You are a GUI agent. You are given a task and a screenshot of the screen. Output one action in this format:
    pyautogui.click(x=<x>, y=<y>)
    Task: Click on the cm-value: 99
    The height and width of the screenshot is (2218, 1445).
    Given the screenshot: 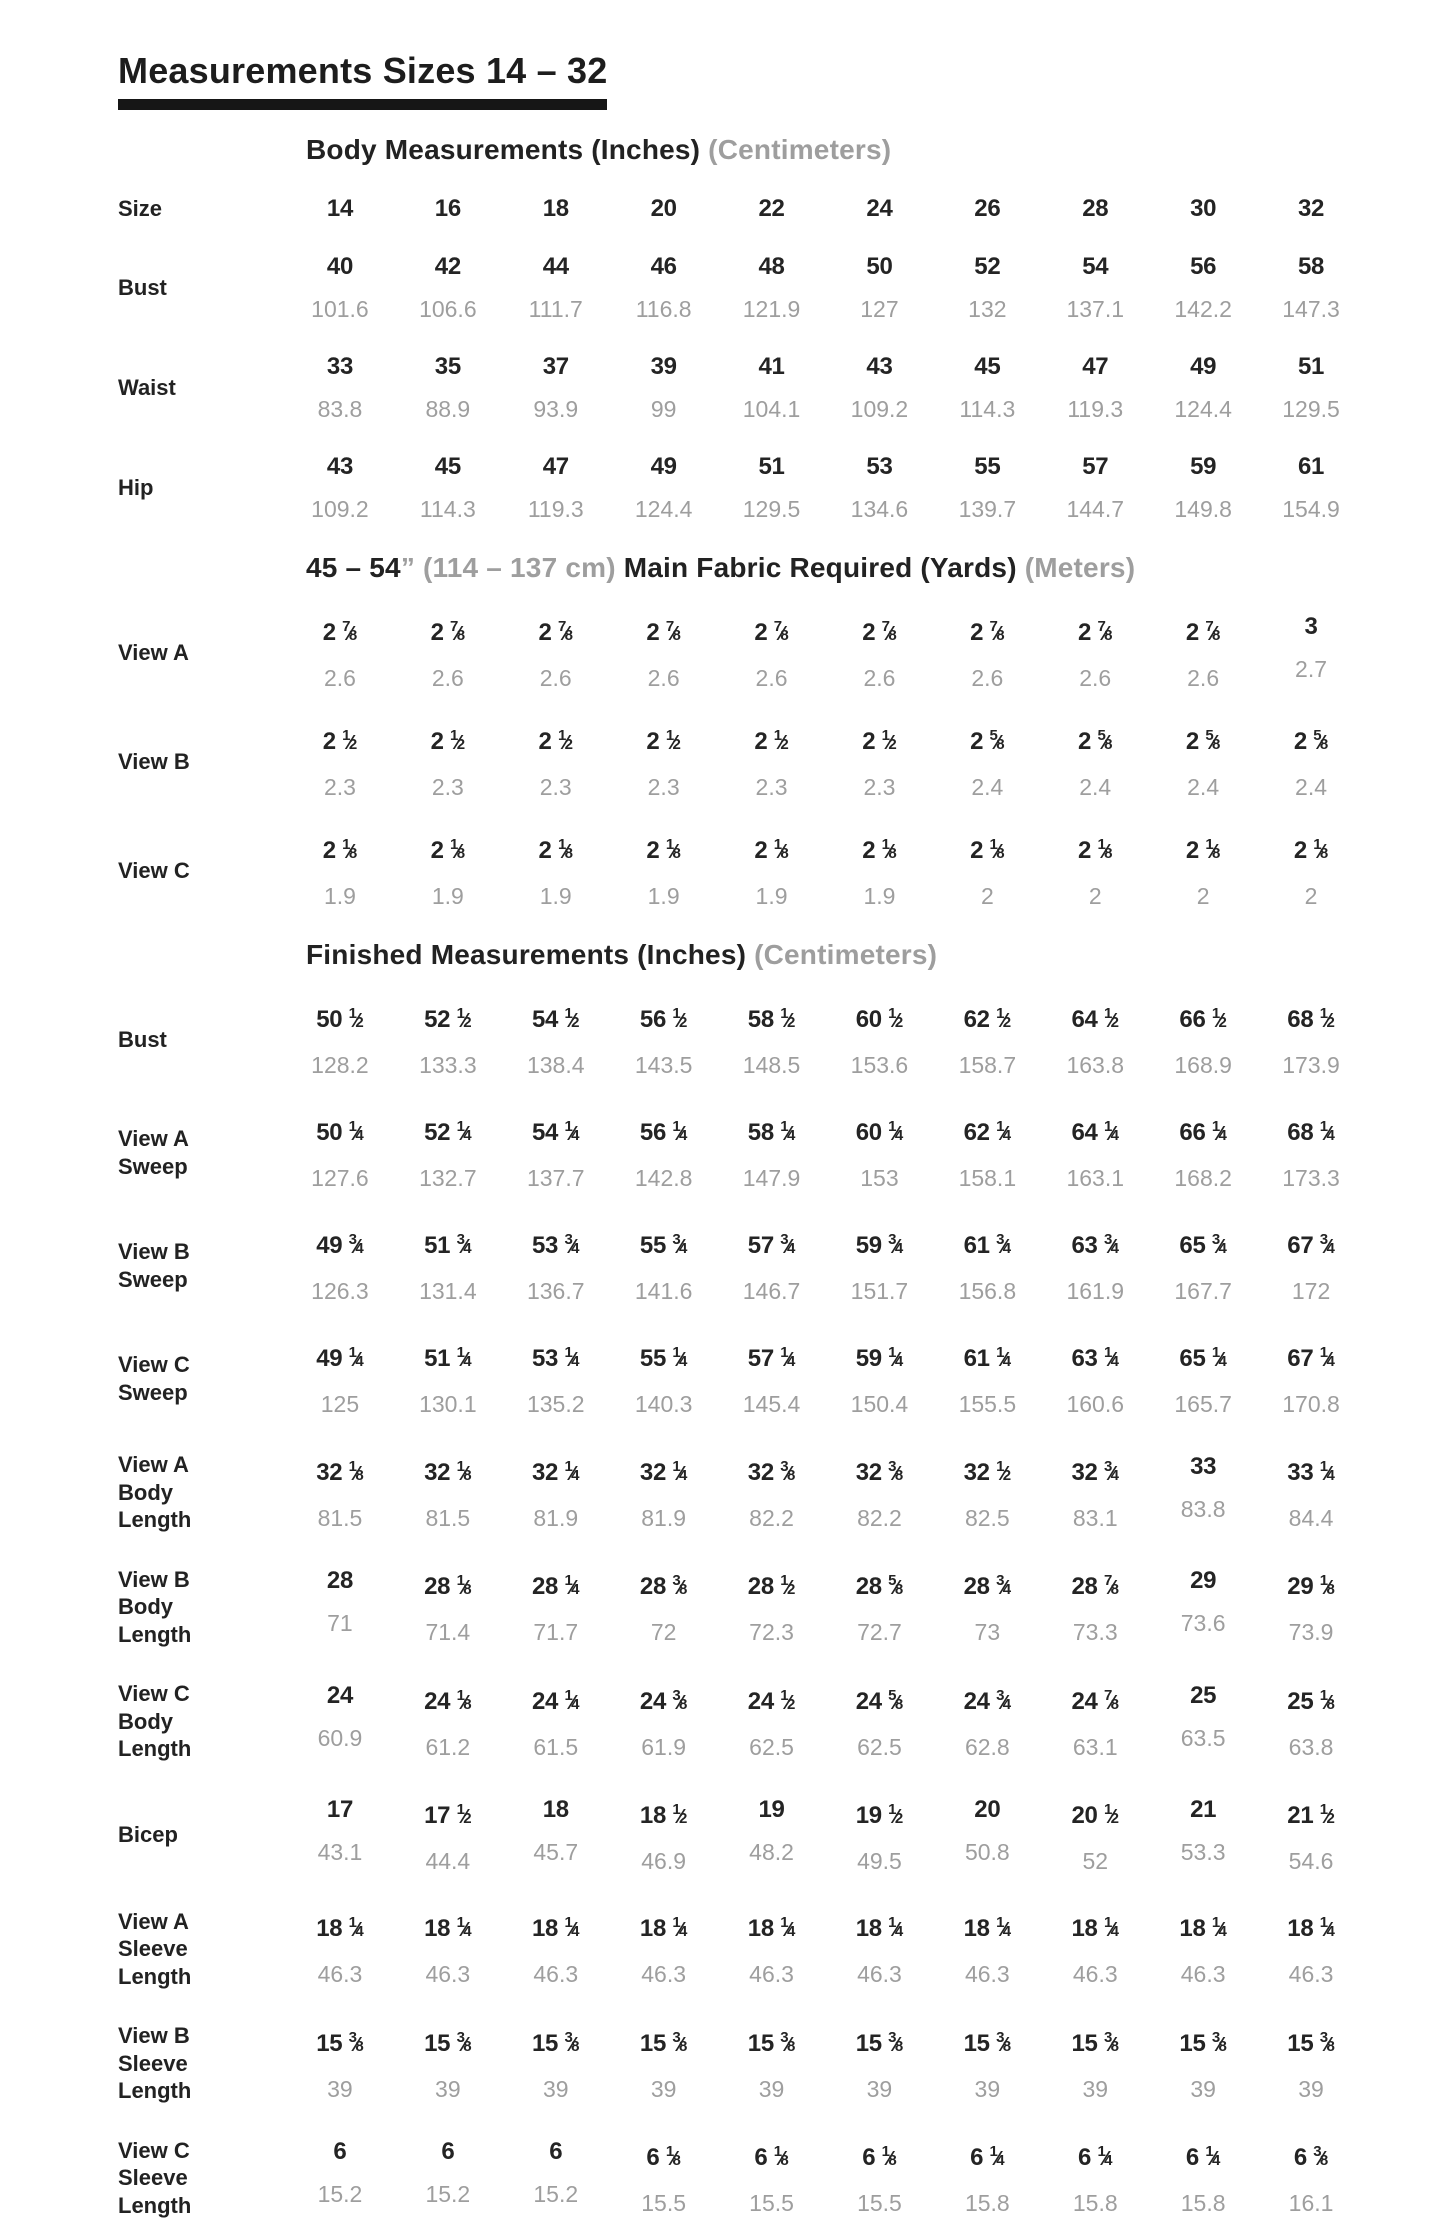 What is the action you would take?
    pyautogui.click(x=663, y=409)
    